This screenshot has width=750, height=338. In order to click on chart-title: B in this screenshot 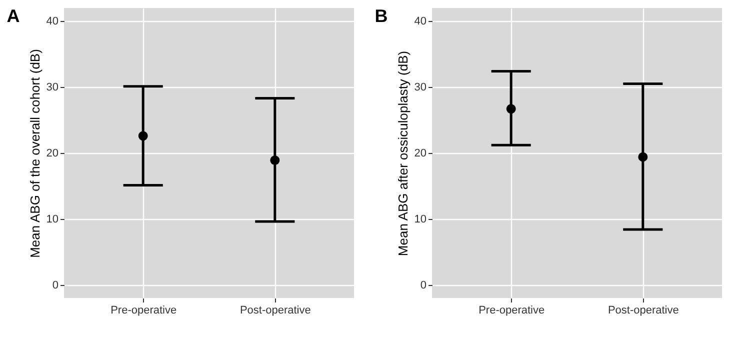, I will do `click(381, 16)`.